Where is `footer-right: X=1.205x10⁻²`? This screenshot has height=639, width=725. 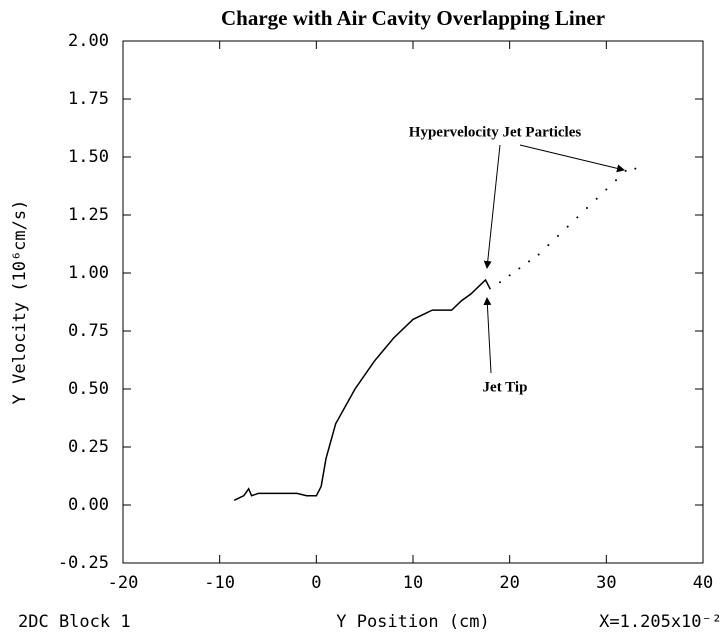 footer-right: X=1.205x10⁻² is located at coordinates (660, 622).